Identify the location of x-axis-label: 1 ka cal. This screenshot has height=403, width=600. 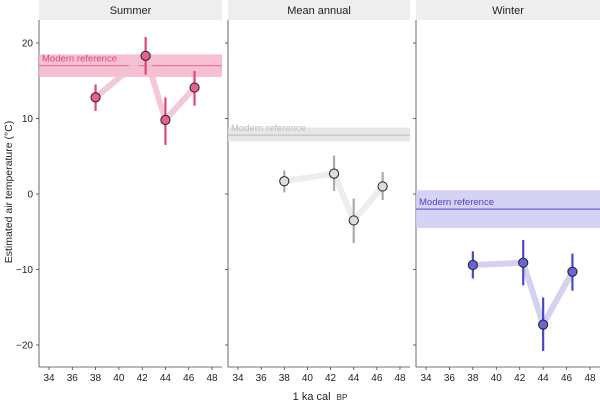
(312, 397).